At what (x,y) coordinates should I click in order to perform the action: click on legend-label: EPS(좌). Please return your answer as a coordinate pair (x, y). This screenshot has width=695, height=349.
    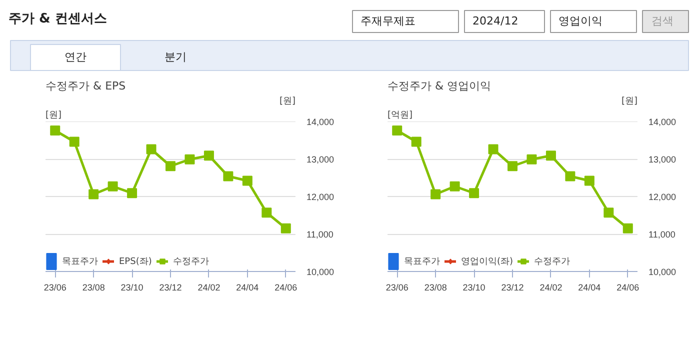
    Looking at the image, I should click on (135, 262).